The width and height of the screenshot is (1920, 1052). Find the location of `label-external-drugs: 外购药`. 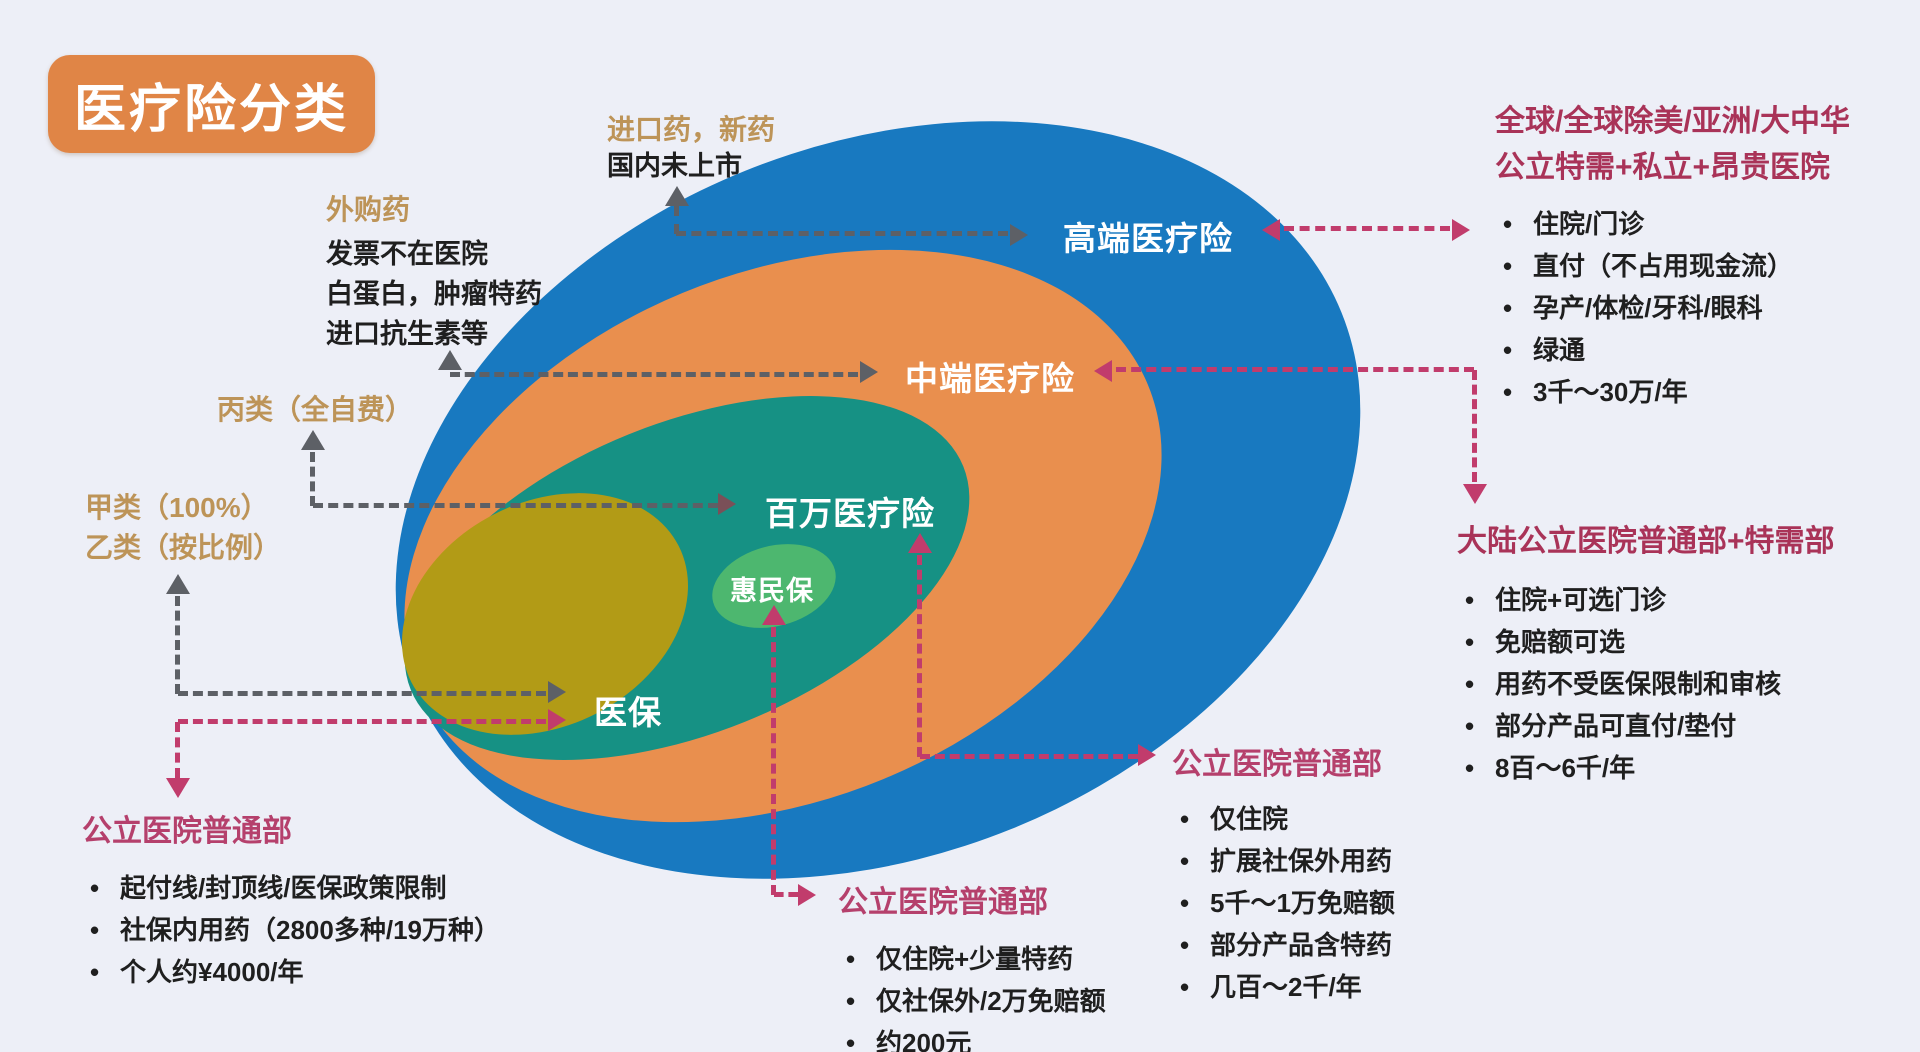

label-external-drugs: 外购药 is located at coordinates (368, 209).